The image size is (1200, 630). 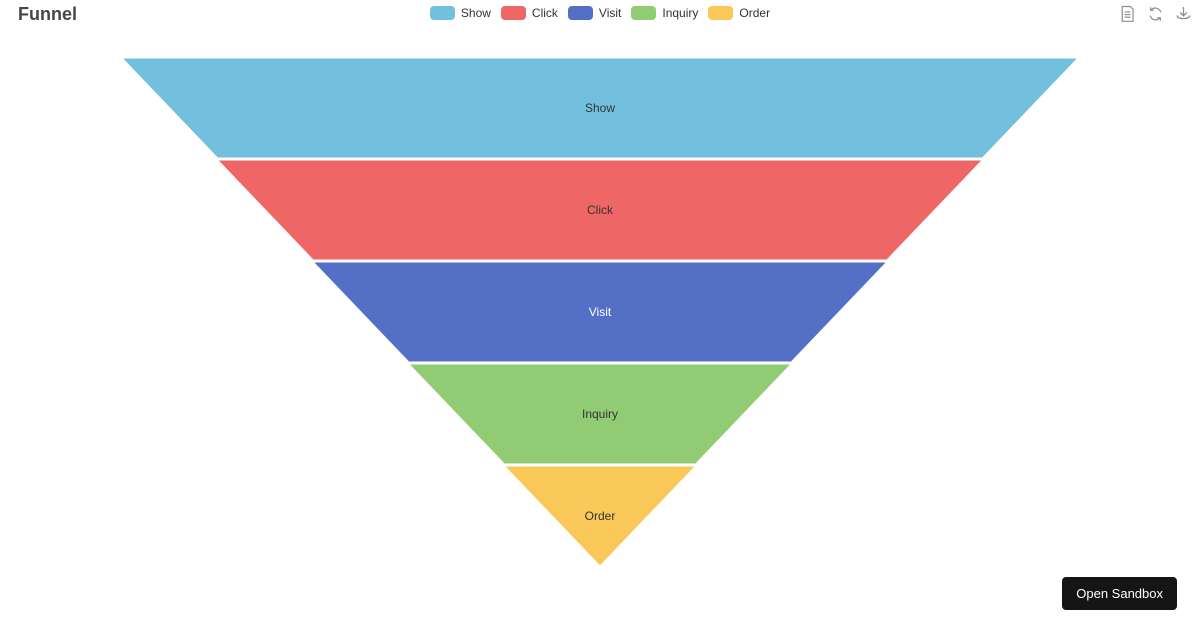 I want to click on legend-item-inquiry: Inquiry, so click(x=664, y=13).